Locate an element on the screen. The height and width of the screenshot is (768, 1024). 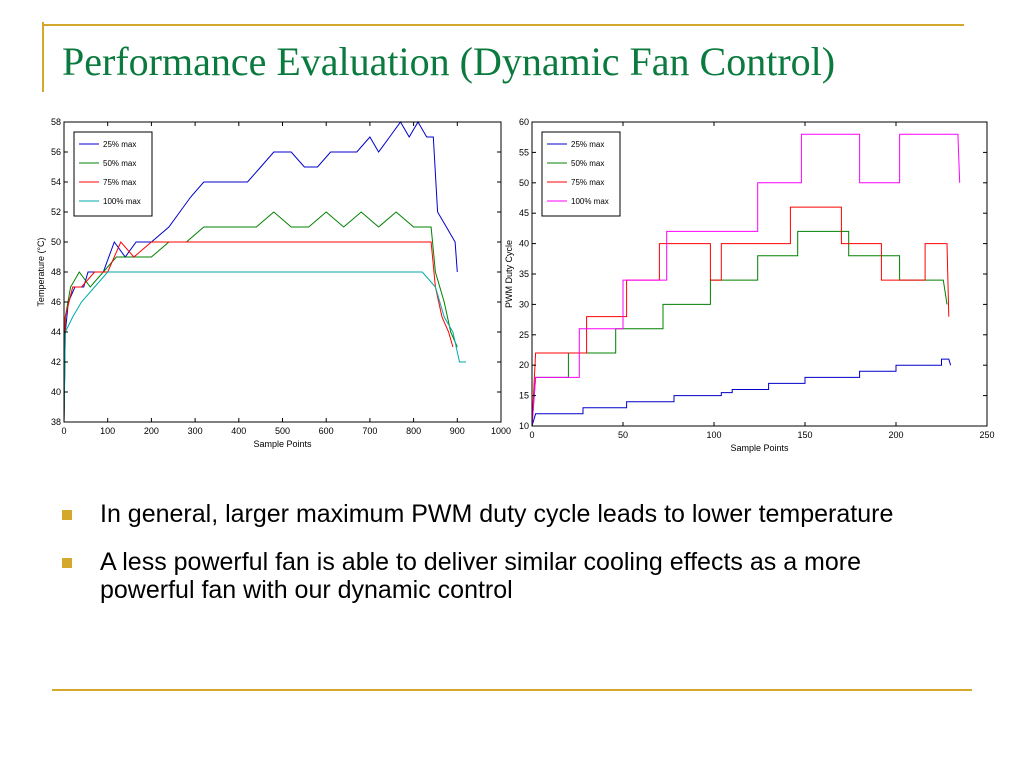
y-axis-label: PWM Duty Cycle is located at coordinates (509, 274).